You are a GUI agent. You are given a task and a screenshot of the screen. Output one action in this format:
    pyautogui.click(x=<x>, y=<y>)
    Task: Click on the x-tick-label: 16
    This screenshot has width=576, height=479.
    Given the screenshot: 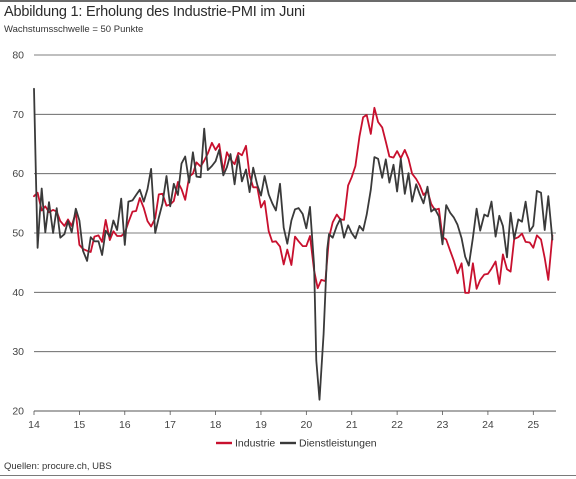 What is the action you would take?
    pyautogui.click(x=125, y=425)
    